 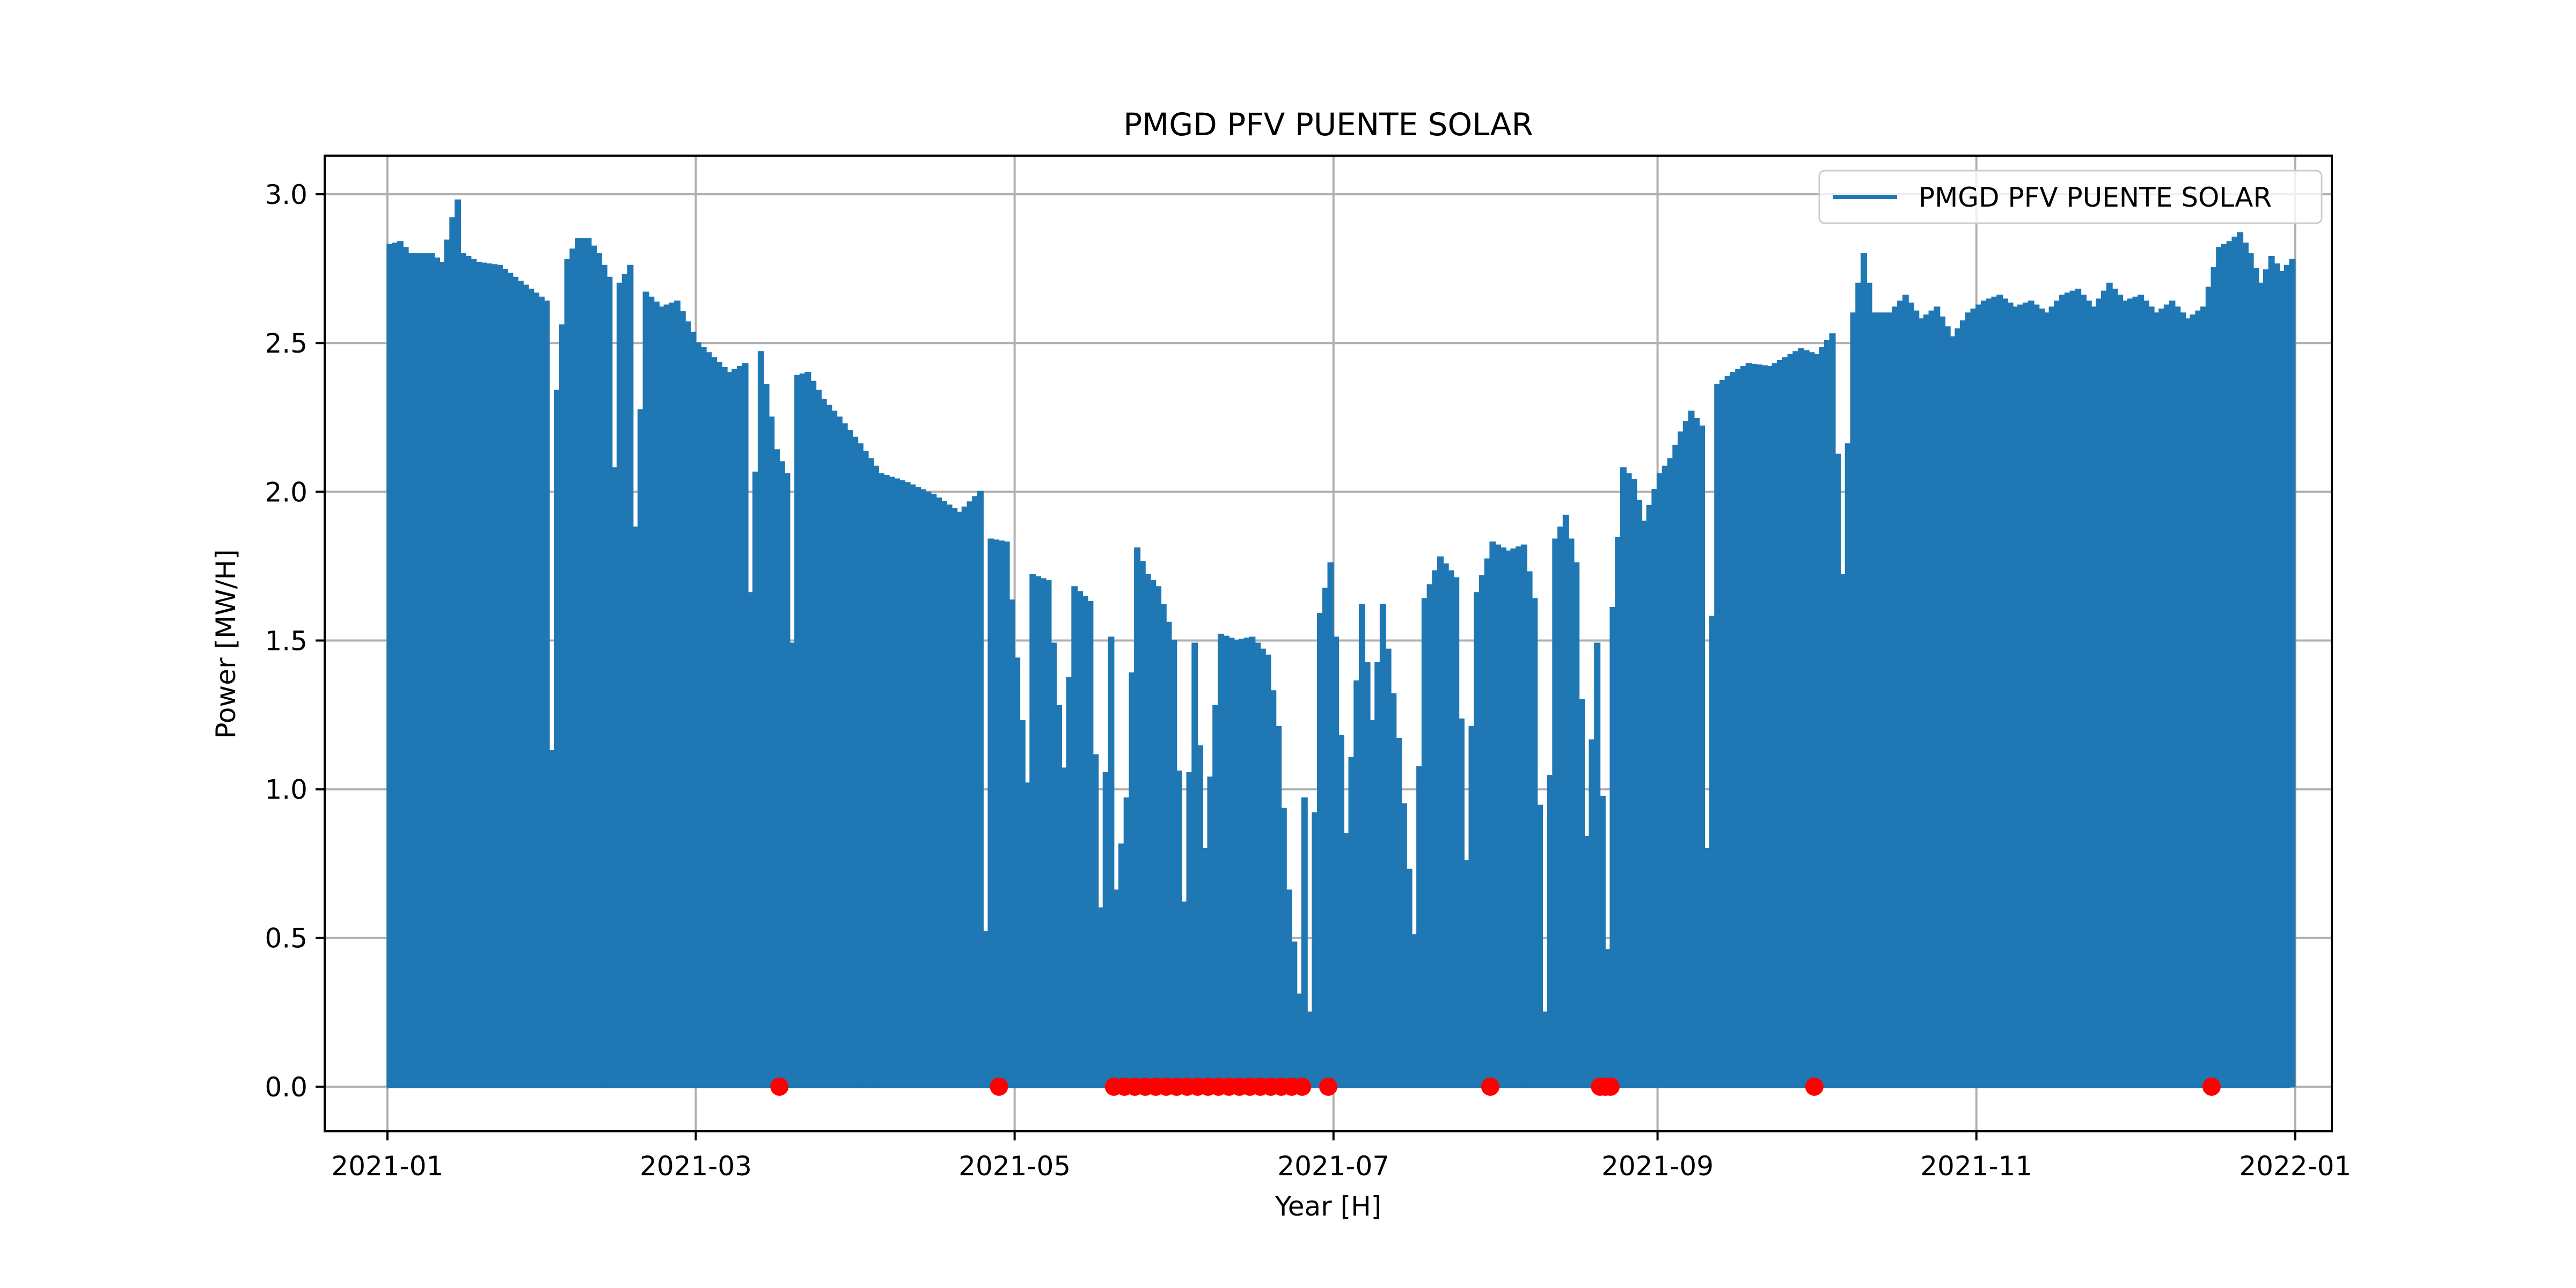 What do you see at coordinates (286, 492) in the screenshot?
I see `y-tick-label: 2.0` at bounding box center [286, 492].